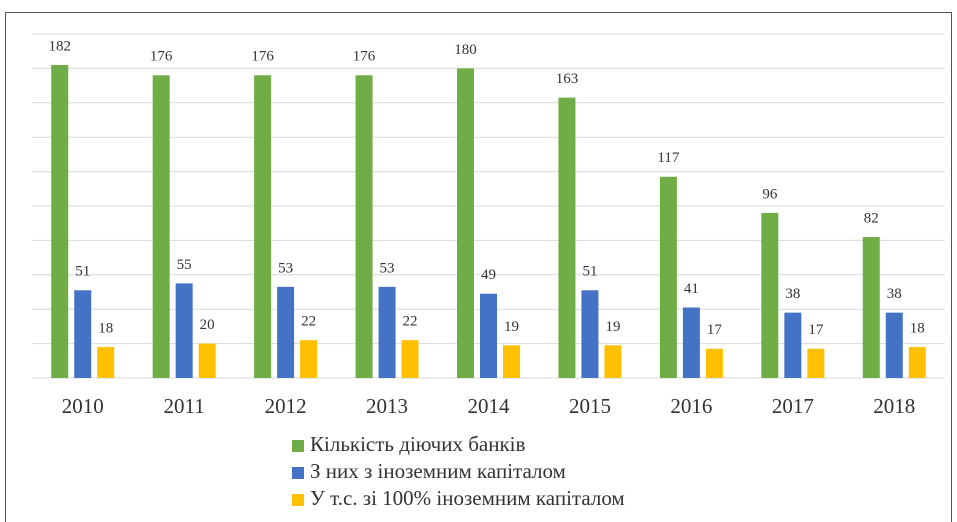 The width and height of the screenshot is (957, 522). What do you see at coordinates (465, 50) in the screenshot?
I see `data-label: 180` at bounding box center [465, 50].